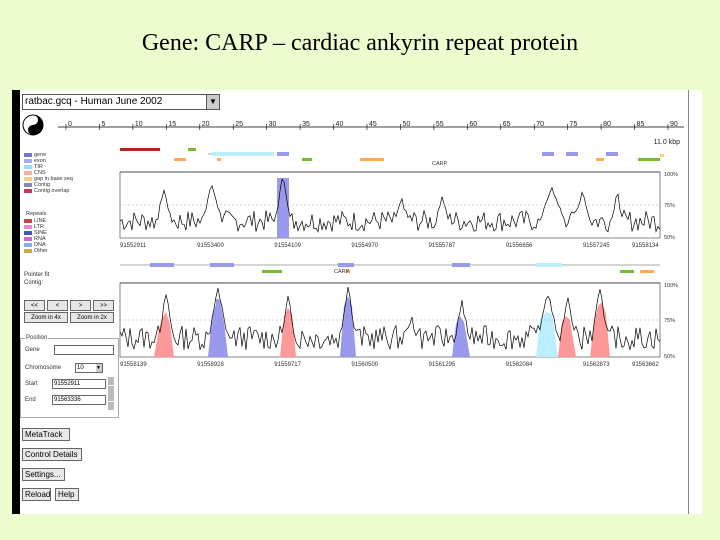 The height and width of the screenshot is (540, 720). Describe the element at coordinates (111, 390) in the screenshot. I see `start-spin-down` at that location.